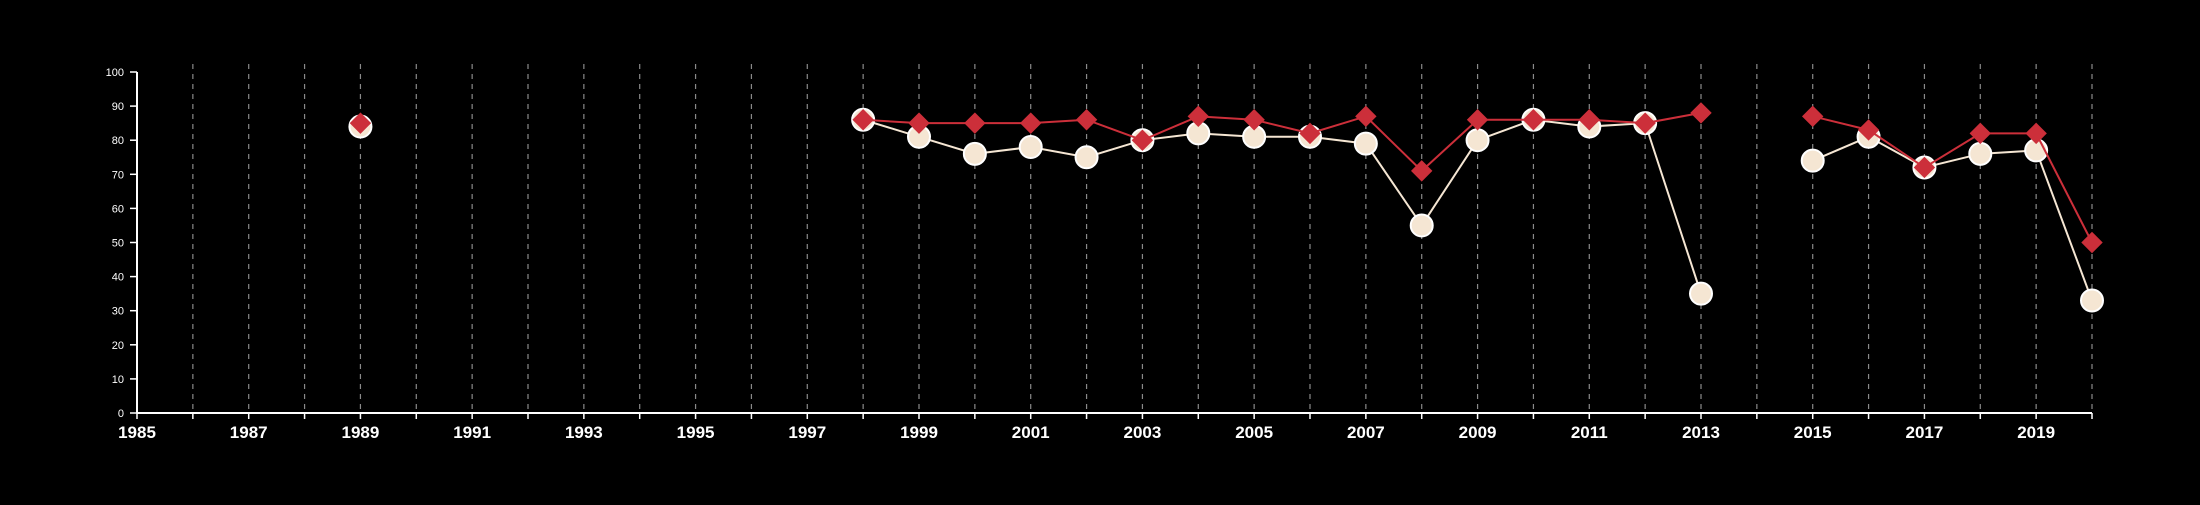 The height and width of the screenshot is (505, 2200). I want to click on y-tick-label: 60, so click(118, 209).